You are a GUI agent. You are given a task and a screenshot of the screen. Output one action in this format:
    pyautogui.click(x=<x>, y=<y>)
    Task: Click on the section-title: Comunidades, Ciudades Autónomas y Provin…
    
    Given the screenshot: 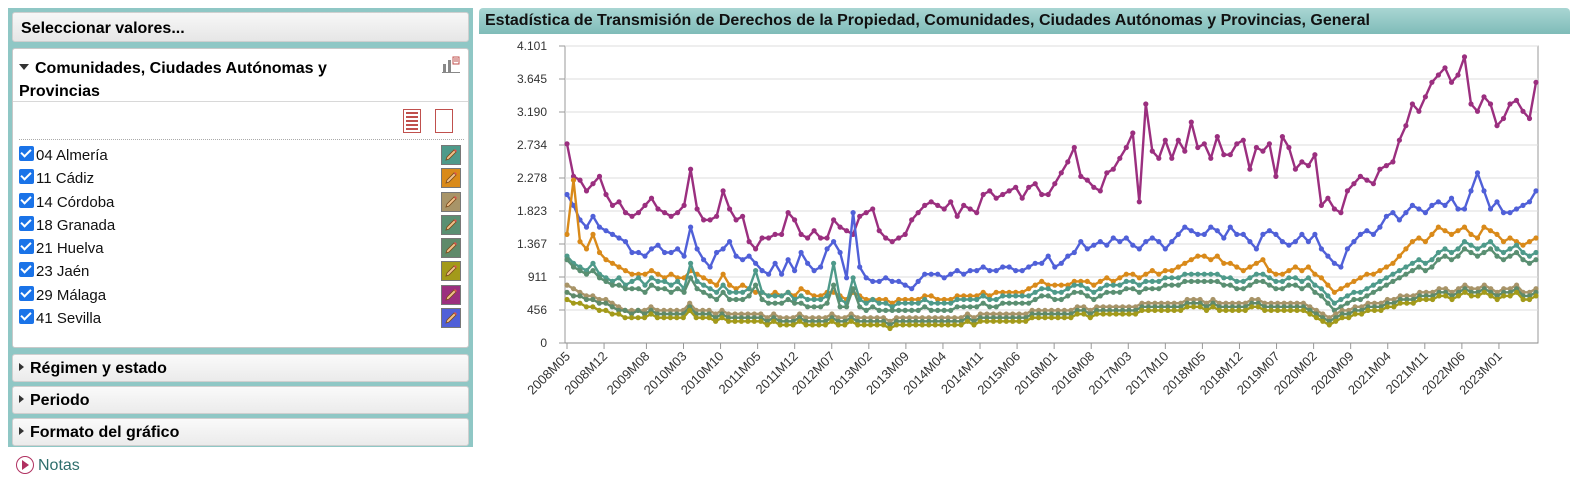 What is the action you would take?
    pyautogui.click(x=209, y=80)
    